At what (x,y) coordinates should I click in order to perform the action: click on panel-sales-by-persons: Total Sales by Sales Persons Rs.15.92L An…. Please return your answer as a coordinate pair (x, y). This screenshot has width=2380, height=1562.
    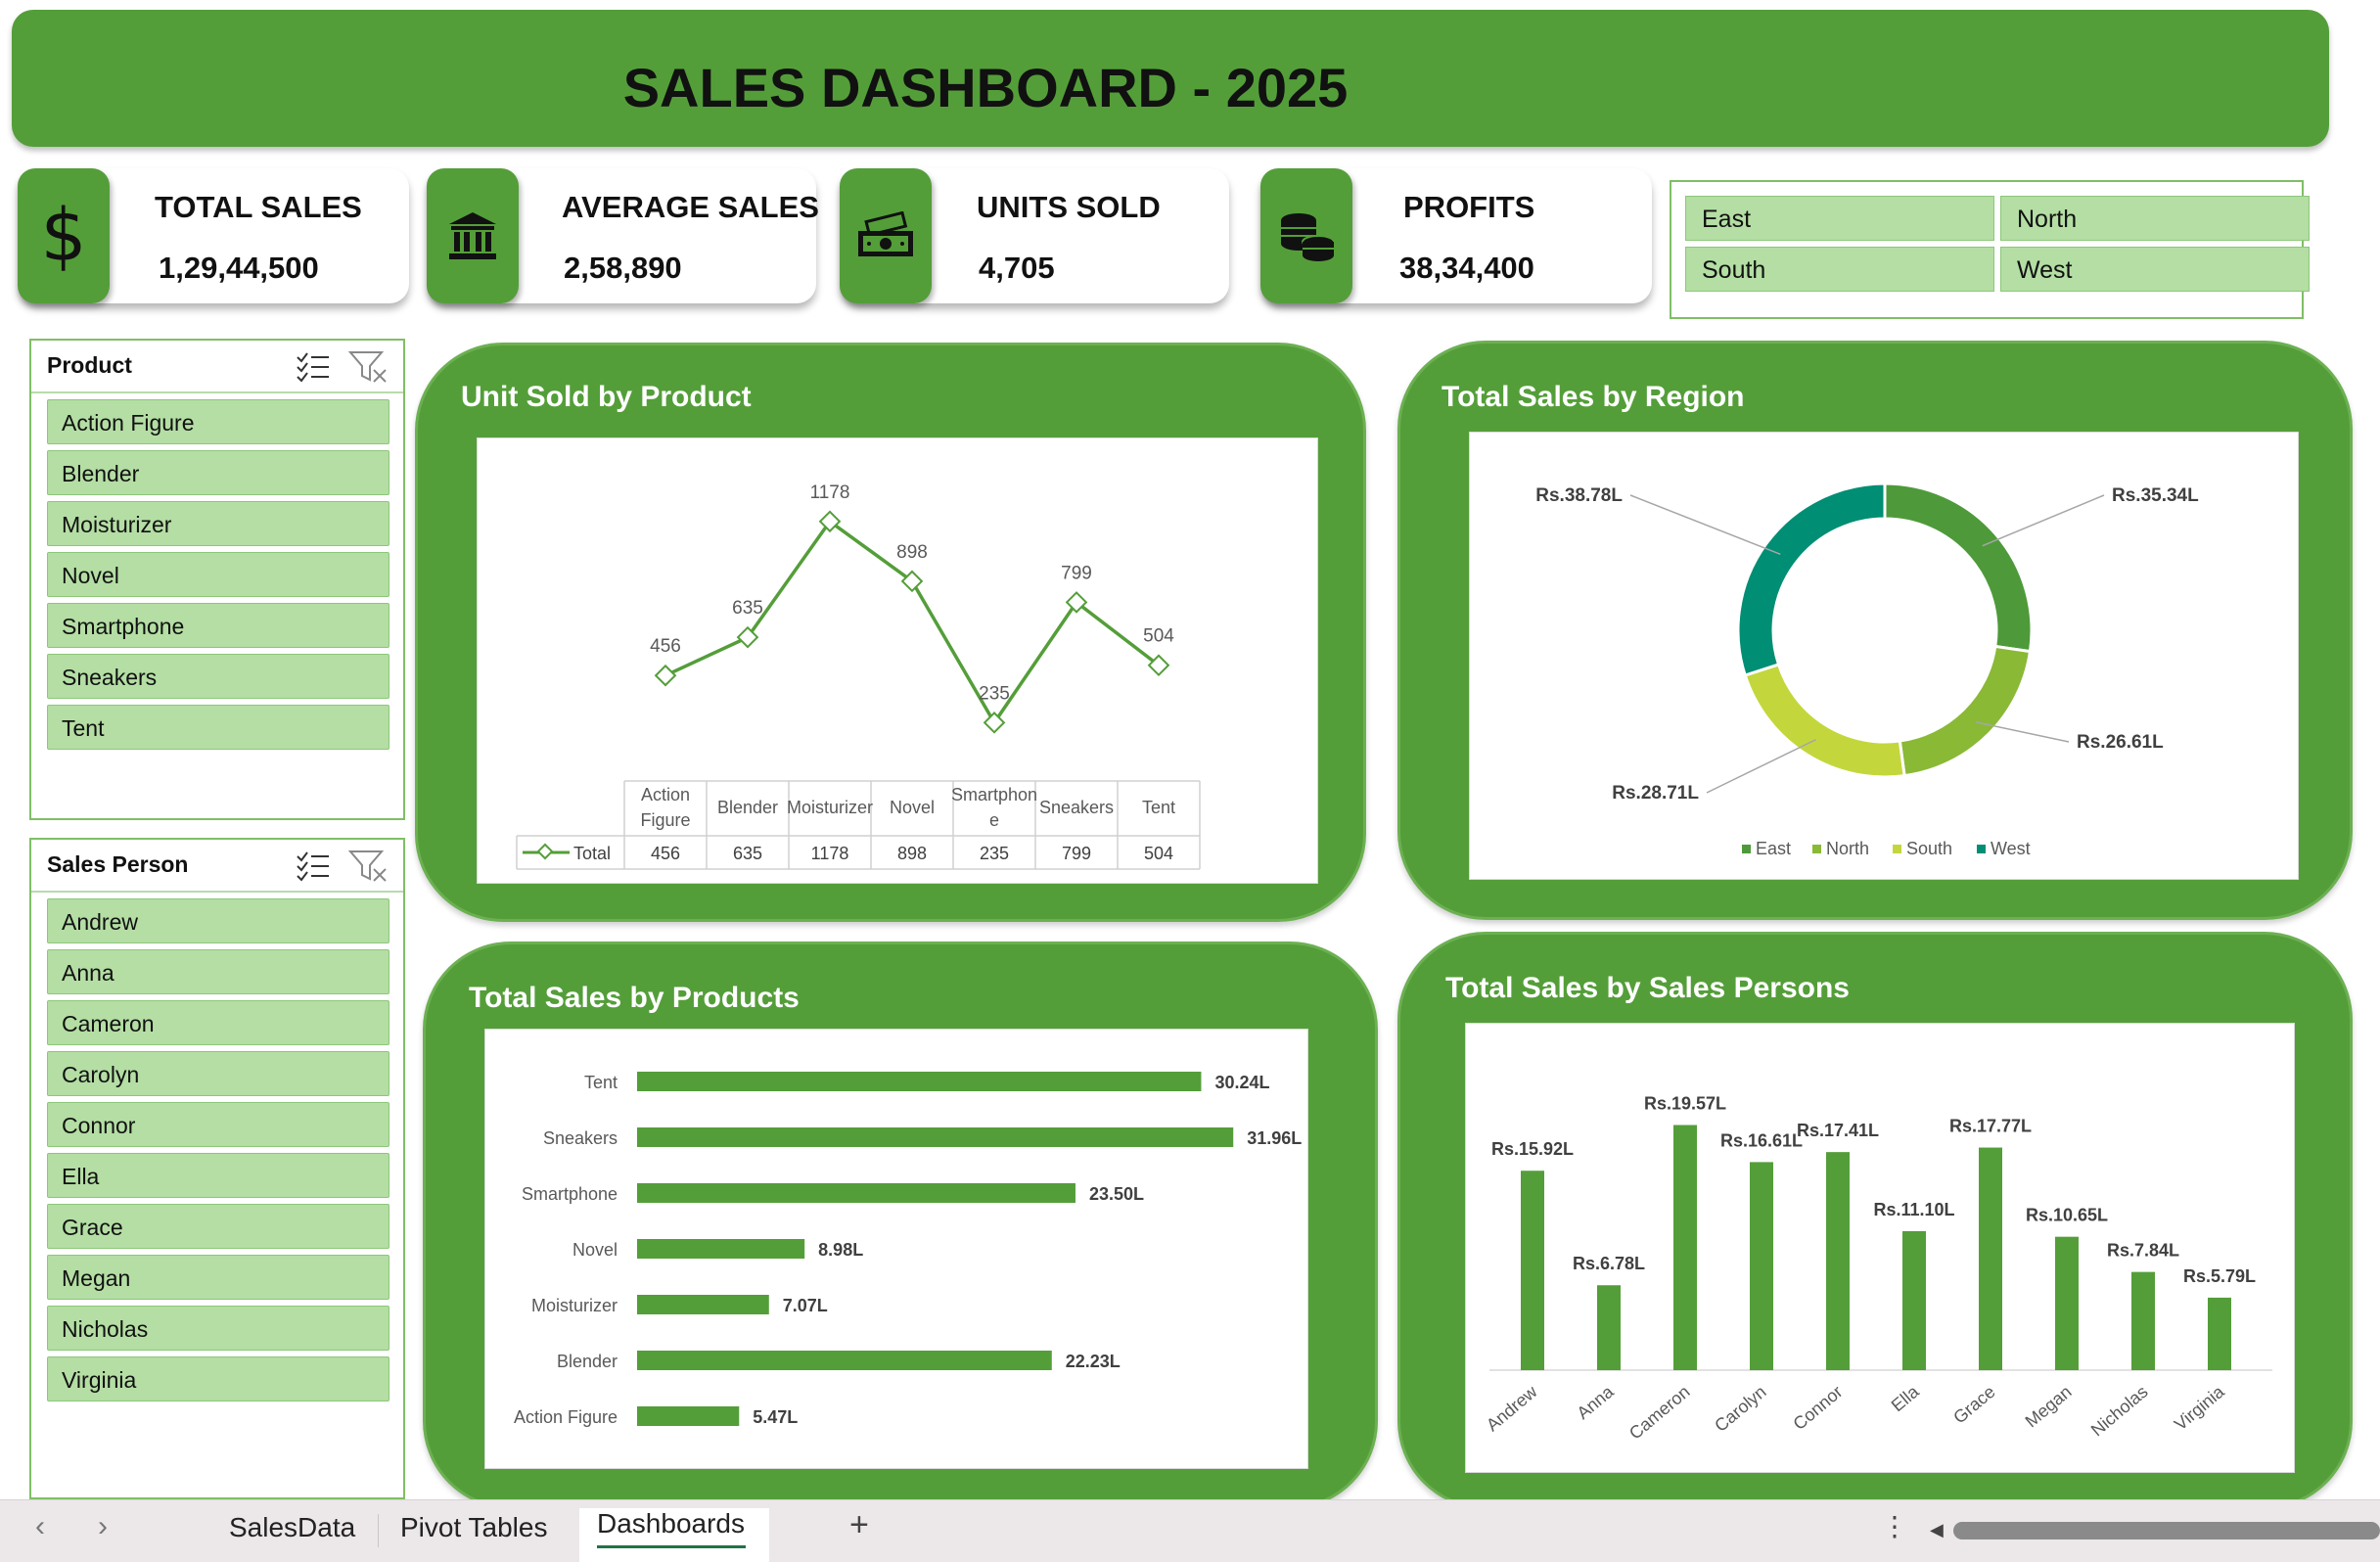
    Looking at the image, I should click on (1875, 1220).